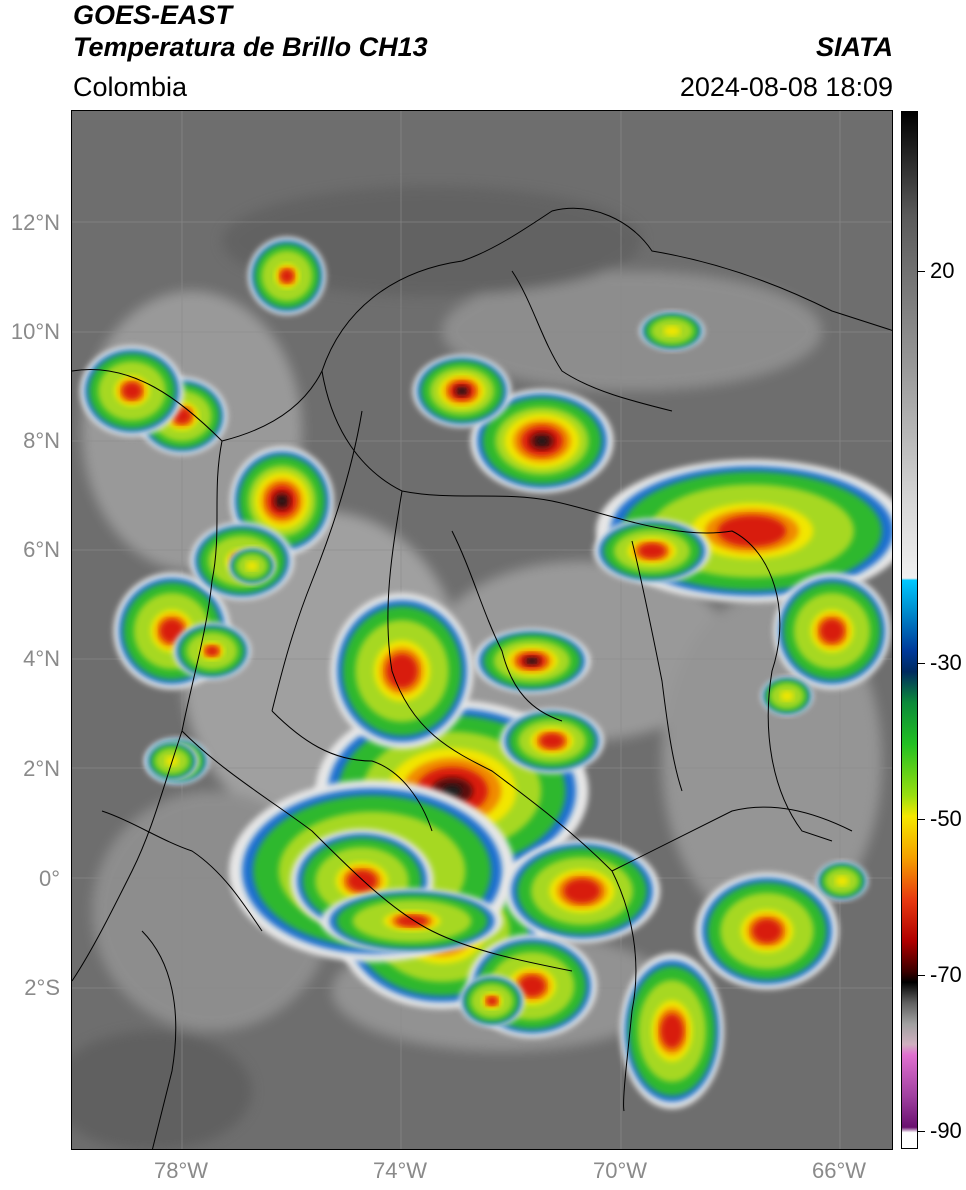  Describe the element at coordinates (946, 818) in the screenshot. I see `colorbar-label-minus50: -50` at that location.